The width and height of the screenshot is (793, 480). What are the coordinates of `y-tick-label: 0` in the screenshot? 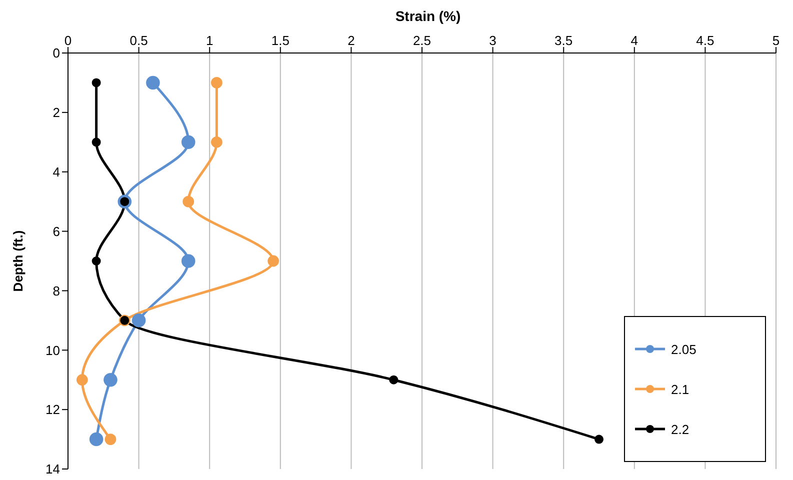 It's located at (56, 53).